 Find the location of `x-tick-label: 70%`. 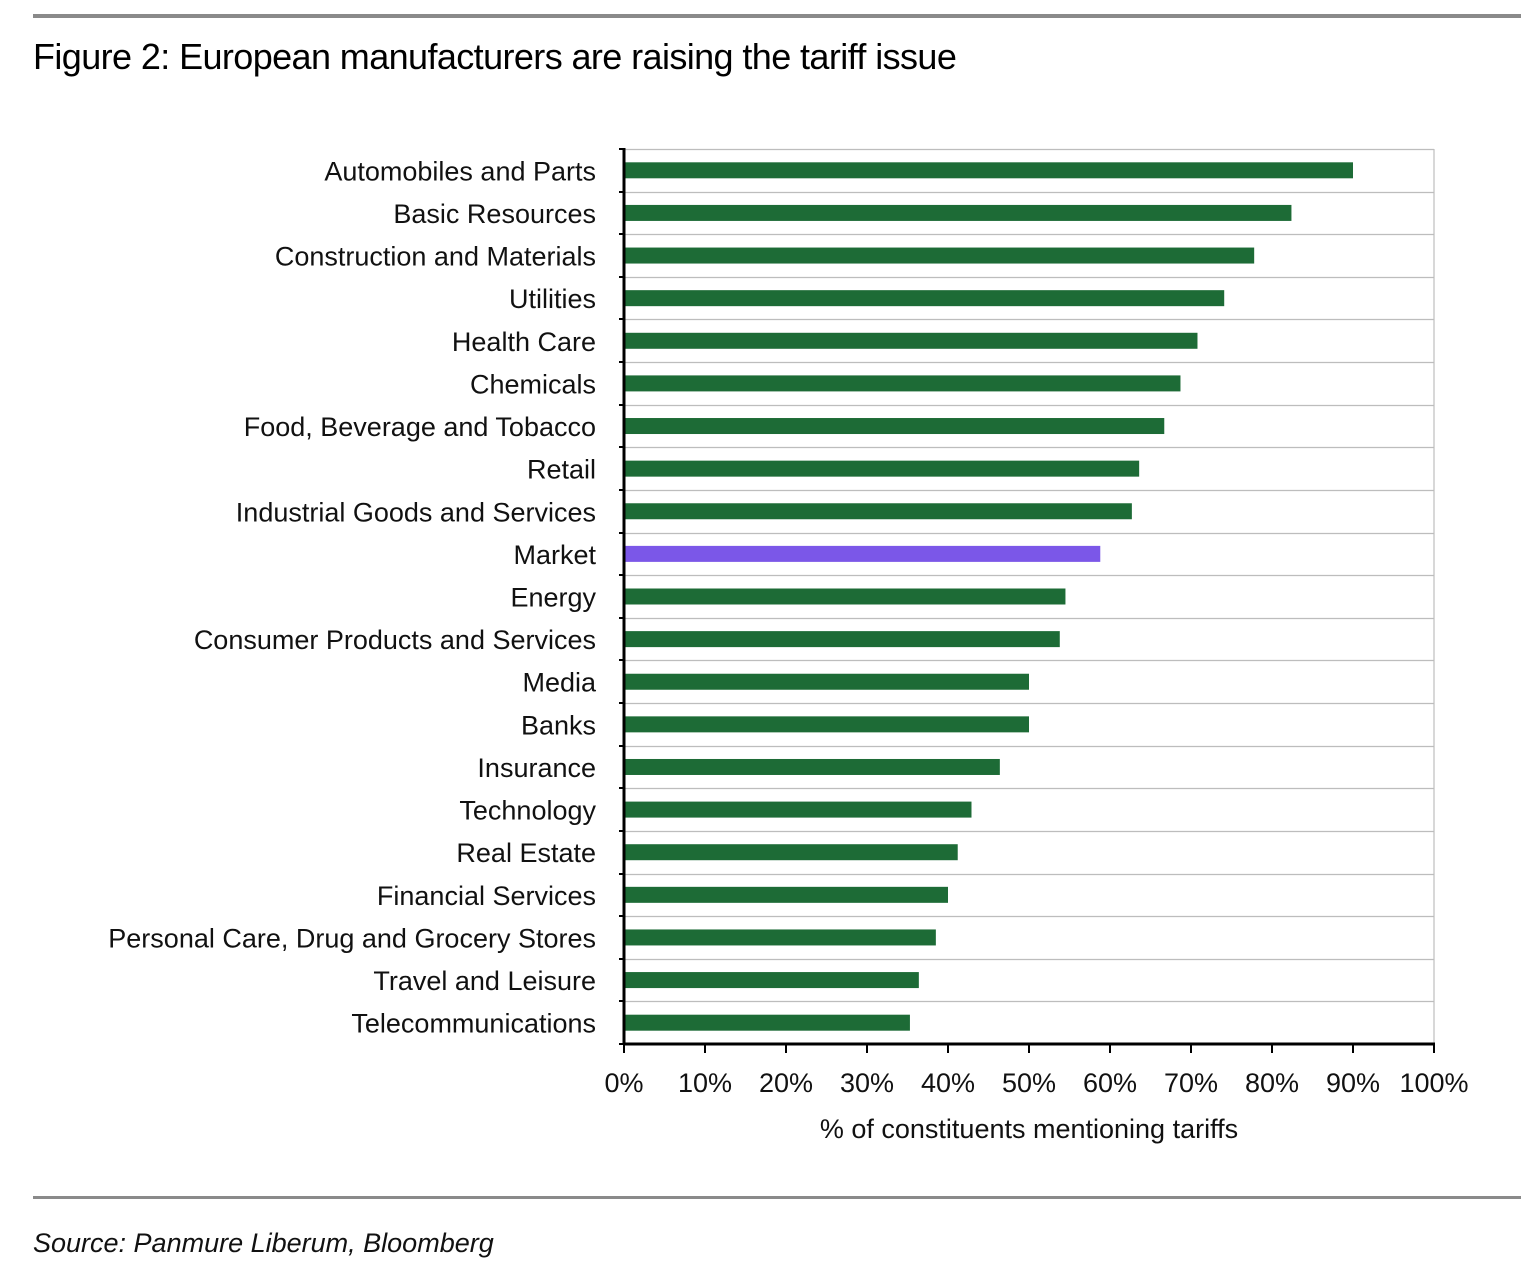

x-tick-label: 70% is located at coordinates (1191, 1083).